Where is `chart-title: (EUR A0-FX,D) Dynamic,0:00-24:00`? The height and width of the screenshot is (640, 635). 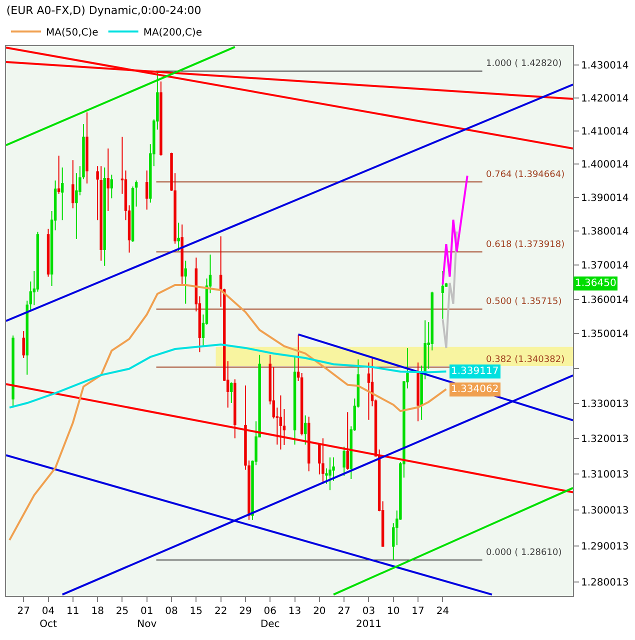
chart-title: (EUR A0-FX,D) Dynamic,0:00-24:00 is located at coordinates (104, 11).